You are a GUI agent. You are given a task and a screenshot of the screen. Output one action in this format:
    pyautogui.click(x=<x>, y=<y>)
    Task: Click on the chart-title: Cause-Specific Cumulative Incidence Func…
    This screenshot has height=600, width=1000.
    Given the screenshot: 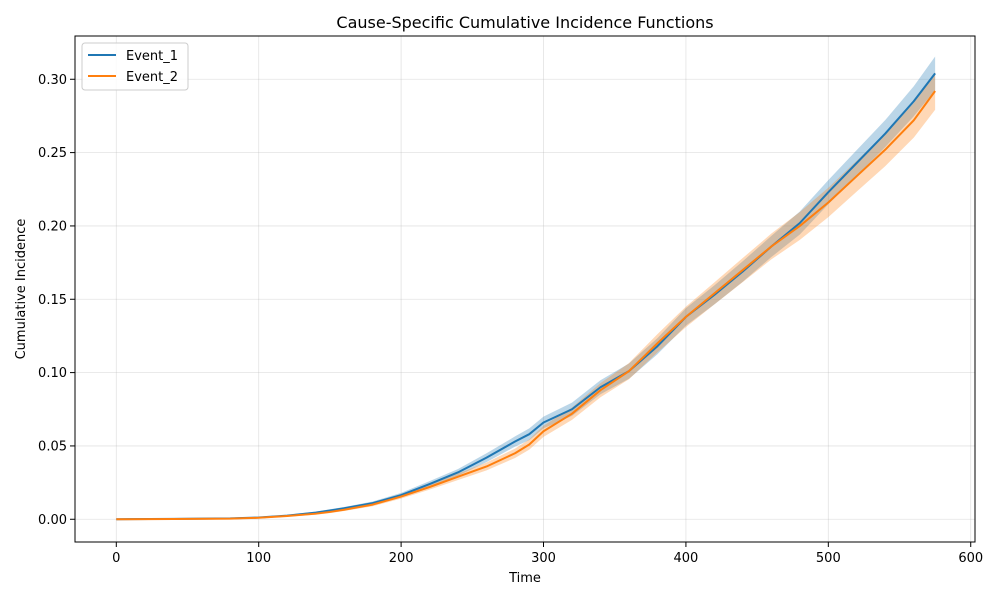 What is the action you would take?
    pyautogui.click(x=524, y=22)
    